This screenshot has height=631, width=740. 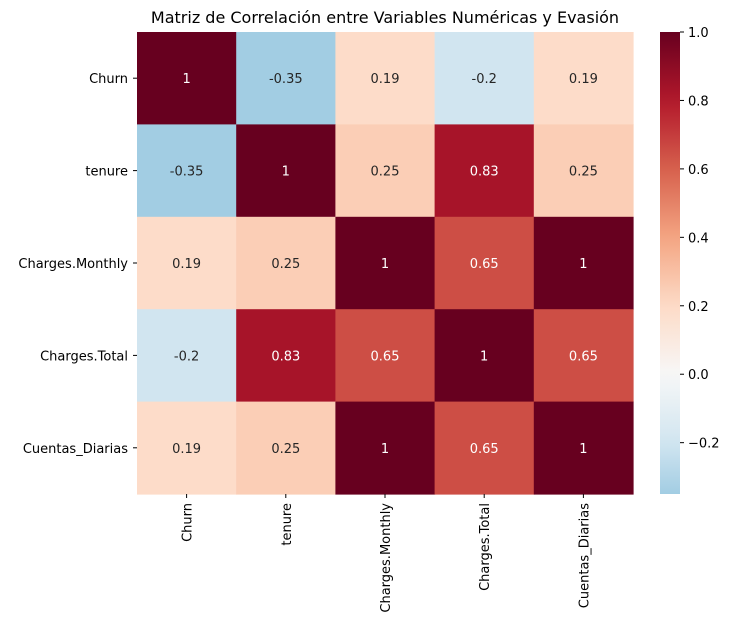 I want to click on row-label: Charges.Monthly, so click(x=73, y=264).